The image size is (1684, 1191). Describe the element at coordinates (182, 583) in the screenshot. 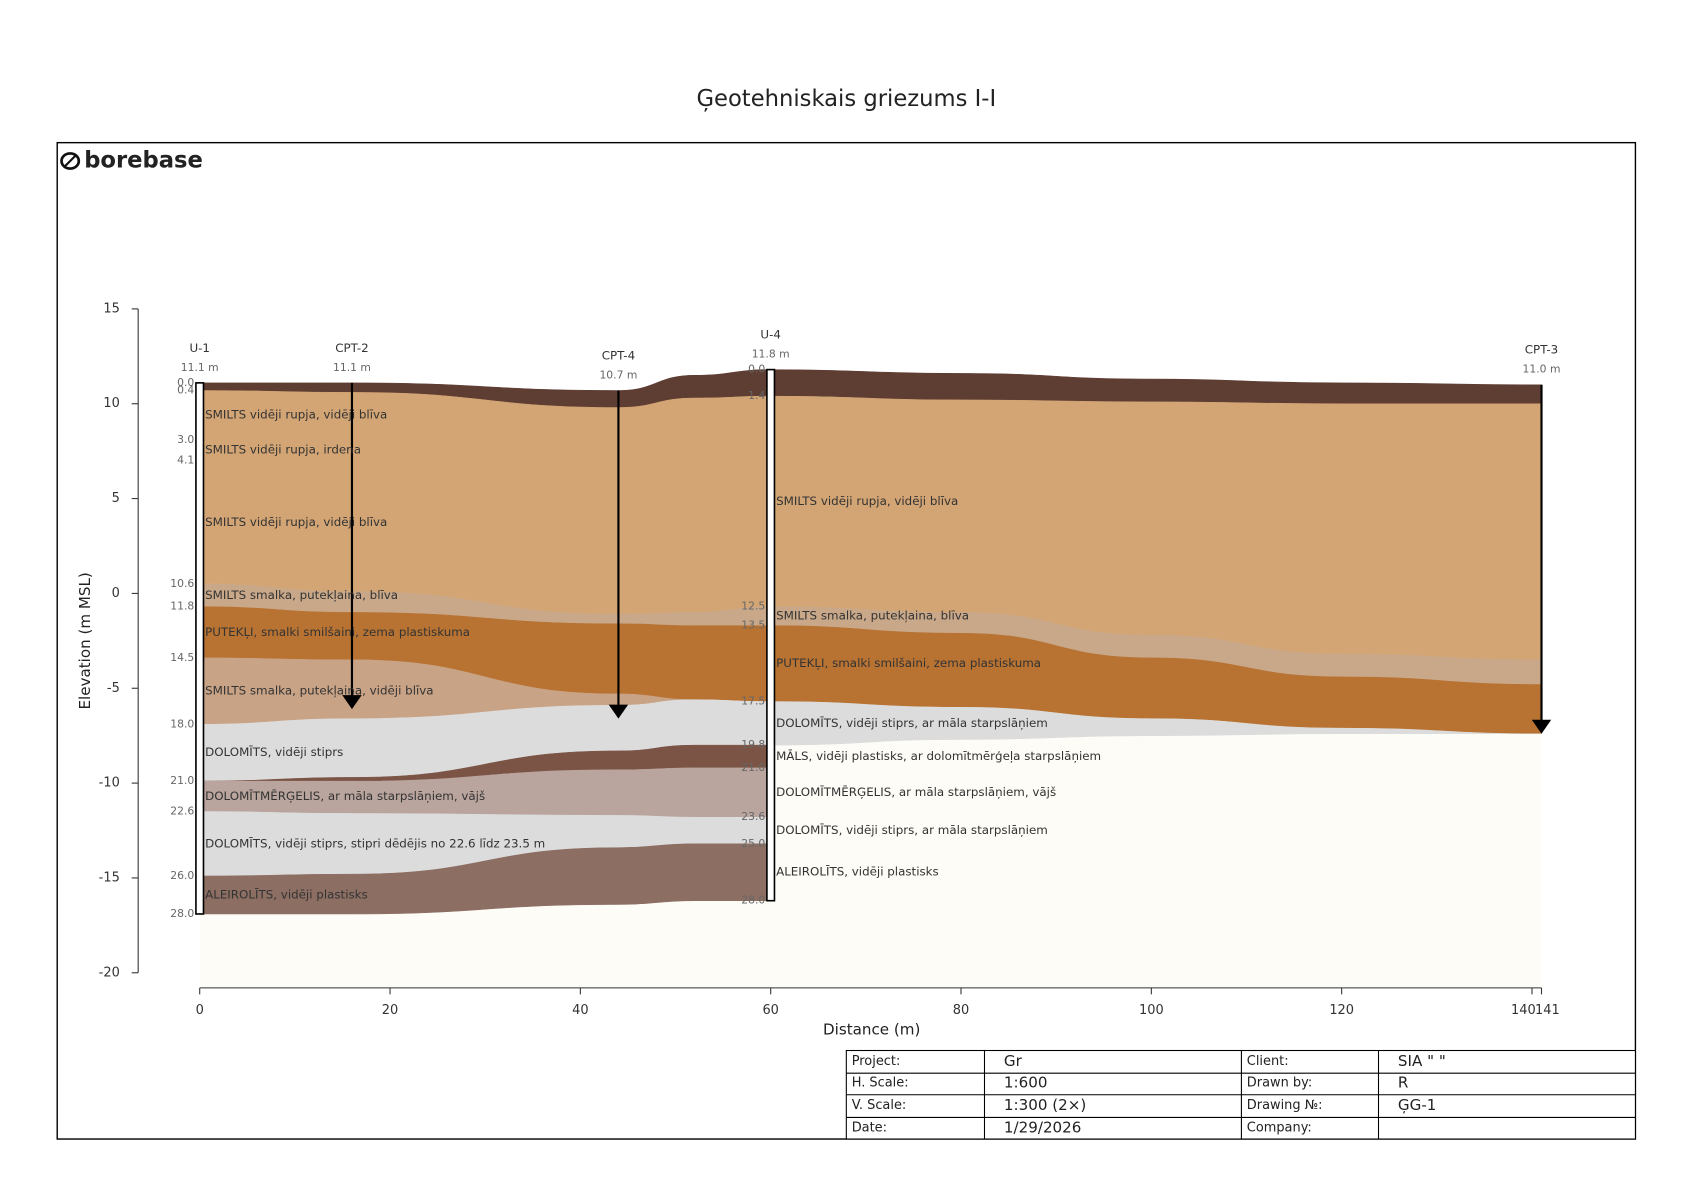

I see `depth-label: 10.6` at that location.